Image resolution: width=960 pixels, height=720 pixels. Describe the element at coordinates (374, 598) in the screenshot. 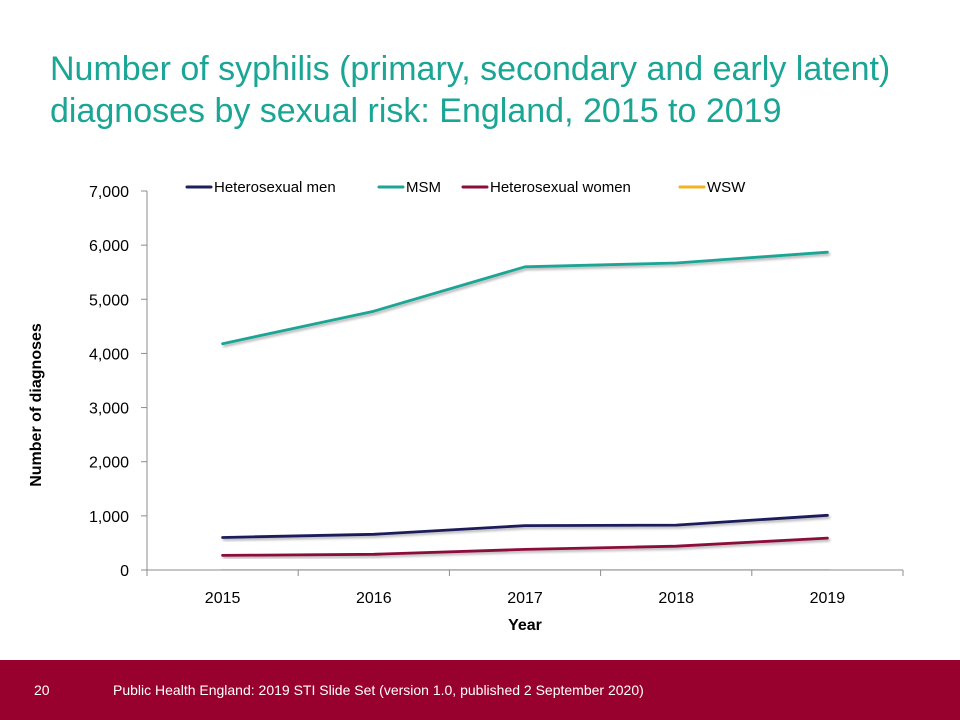

I see `x-tick-label: 2016` at that location.